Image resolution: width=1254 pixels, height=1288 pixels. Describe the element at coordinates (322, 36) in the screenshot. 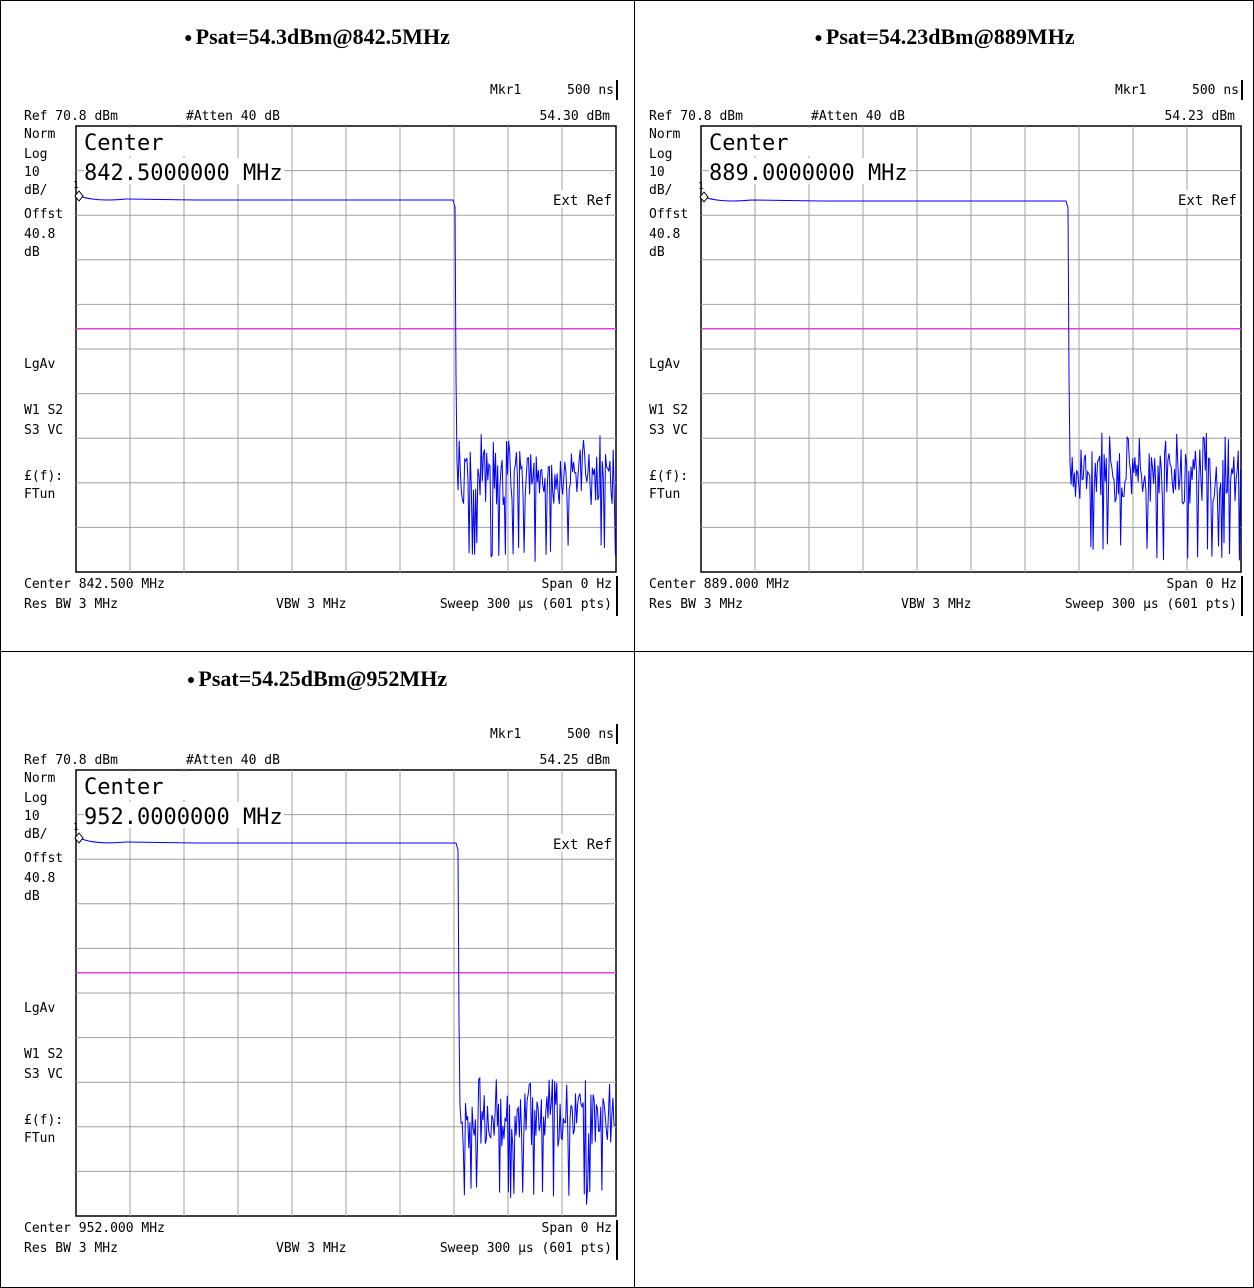

I see `panel-title-text: Psat=54.3dBm@842.5MHz` at that location.